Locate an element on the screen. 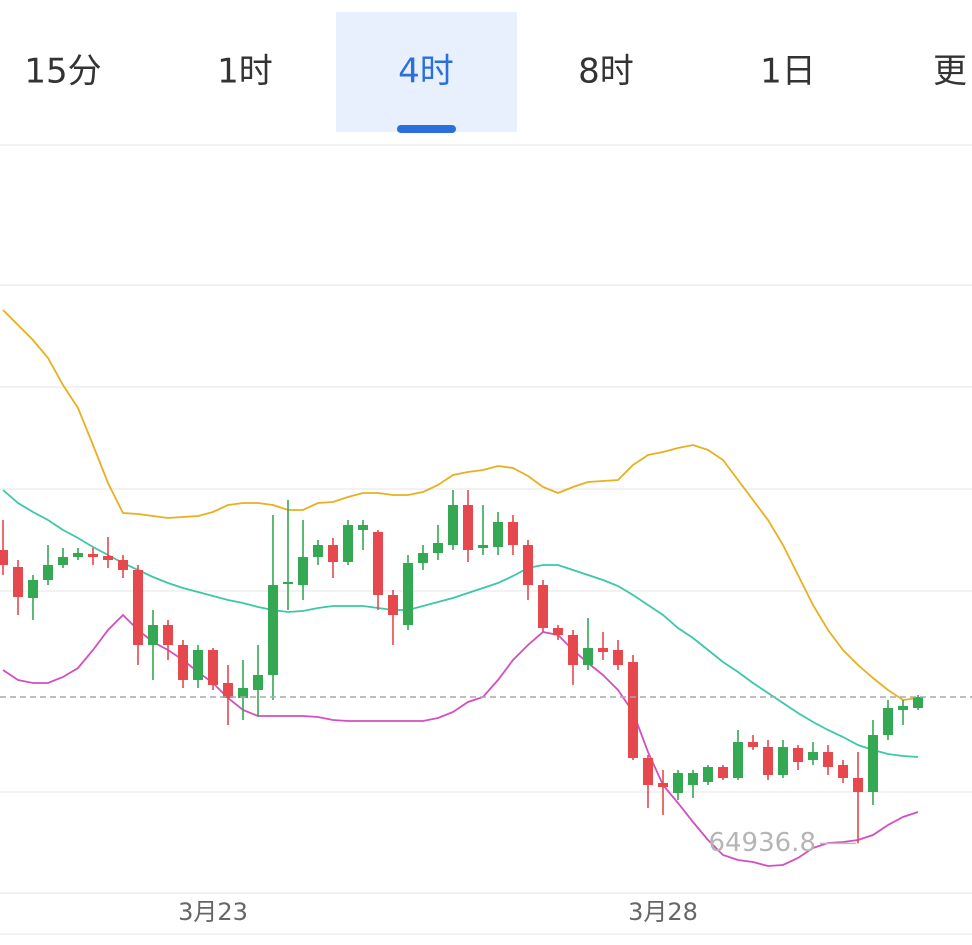 This screenshot has width=972, height=945. x-tick-label: 3月23 is located at coordinates (213, 912).